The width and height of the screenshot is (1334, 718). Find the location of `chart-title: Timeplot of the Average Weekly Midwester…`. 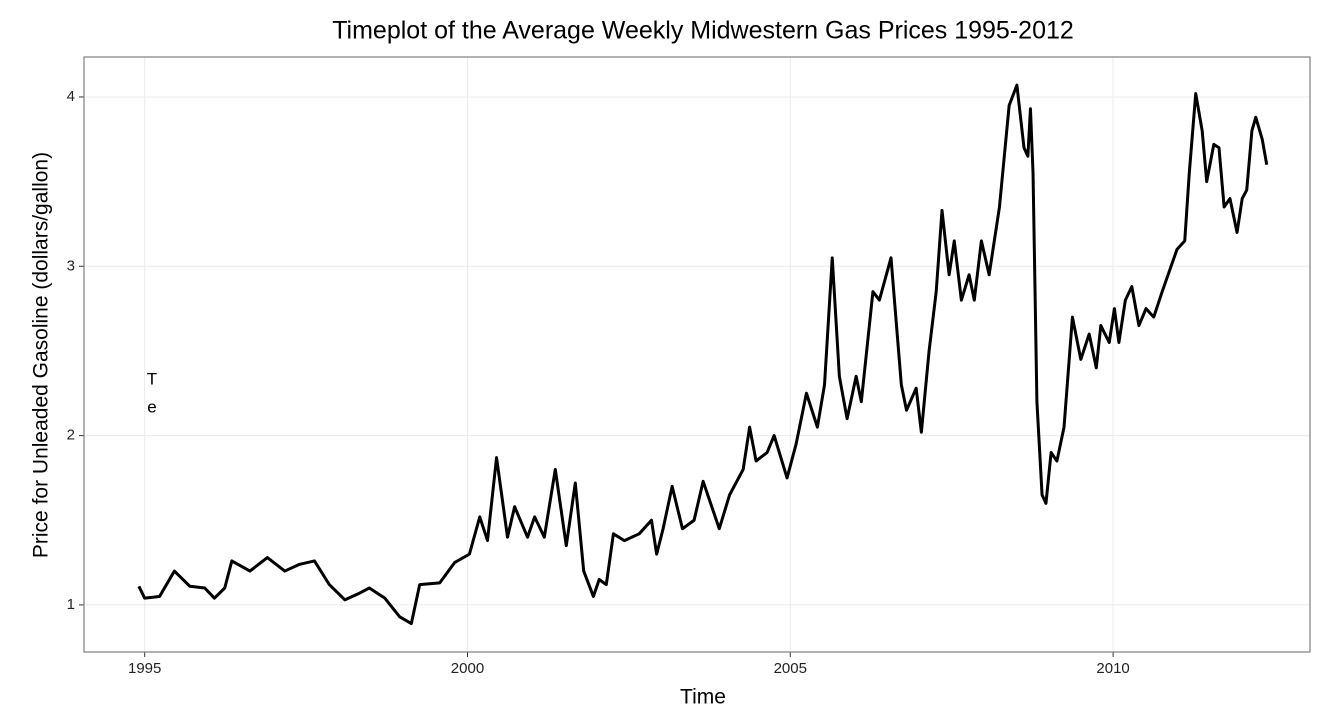

chart-title: Timeplot of the Average Weekly Midwester… is located at coordinates (703, 31).